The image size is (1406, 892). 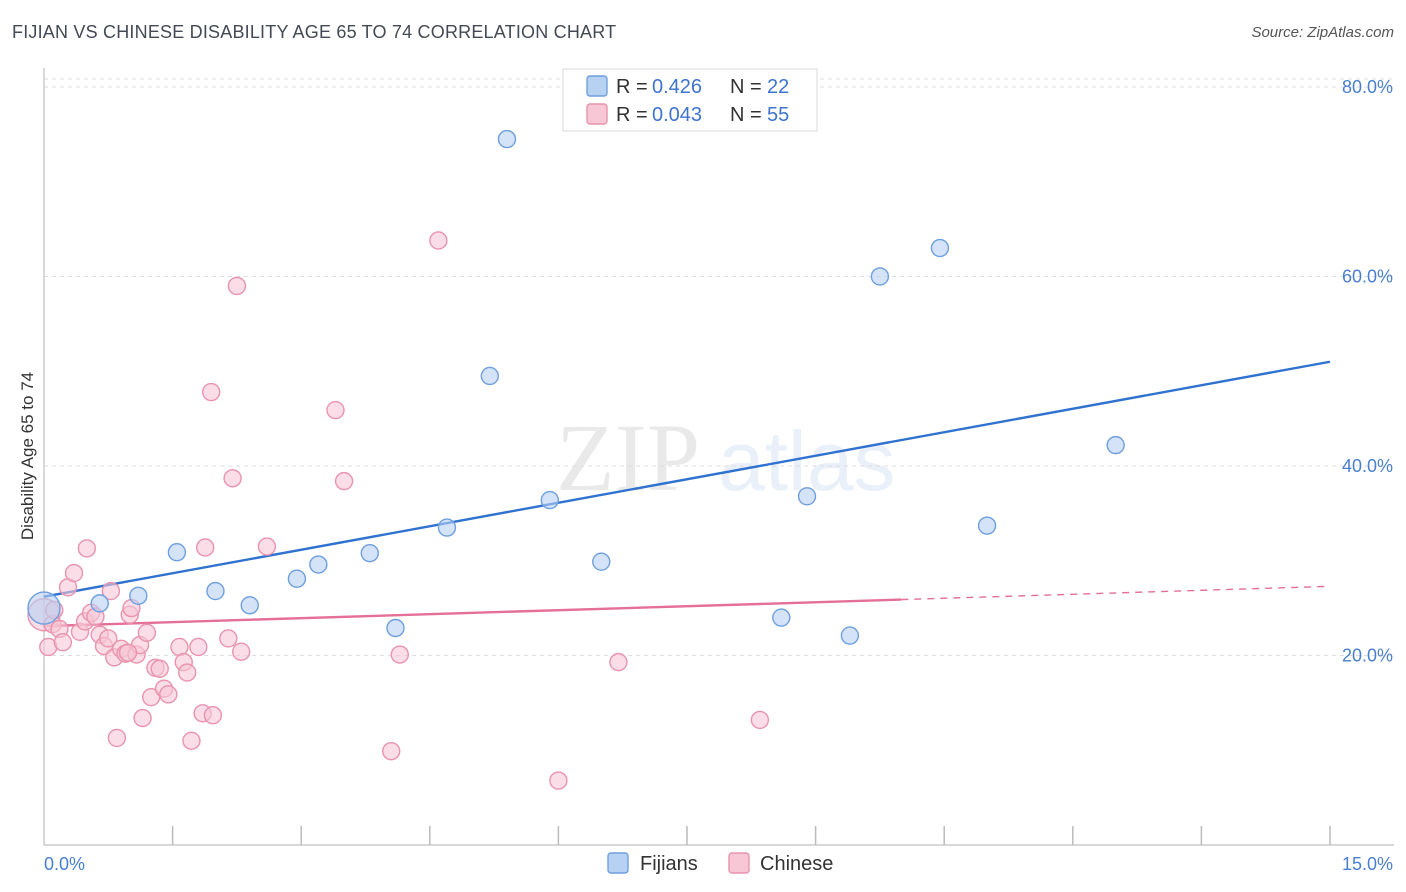 What do you see at coordinates (1116, 593) in the screenshot?
I see `trend-line-extension-chinese` at bounding box center [1116, 593].